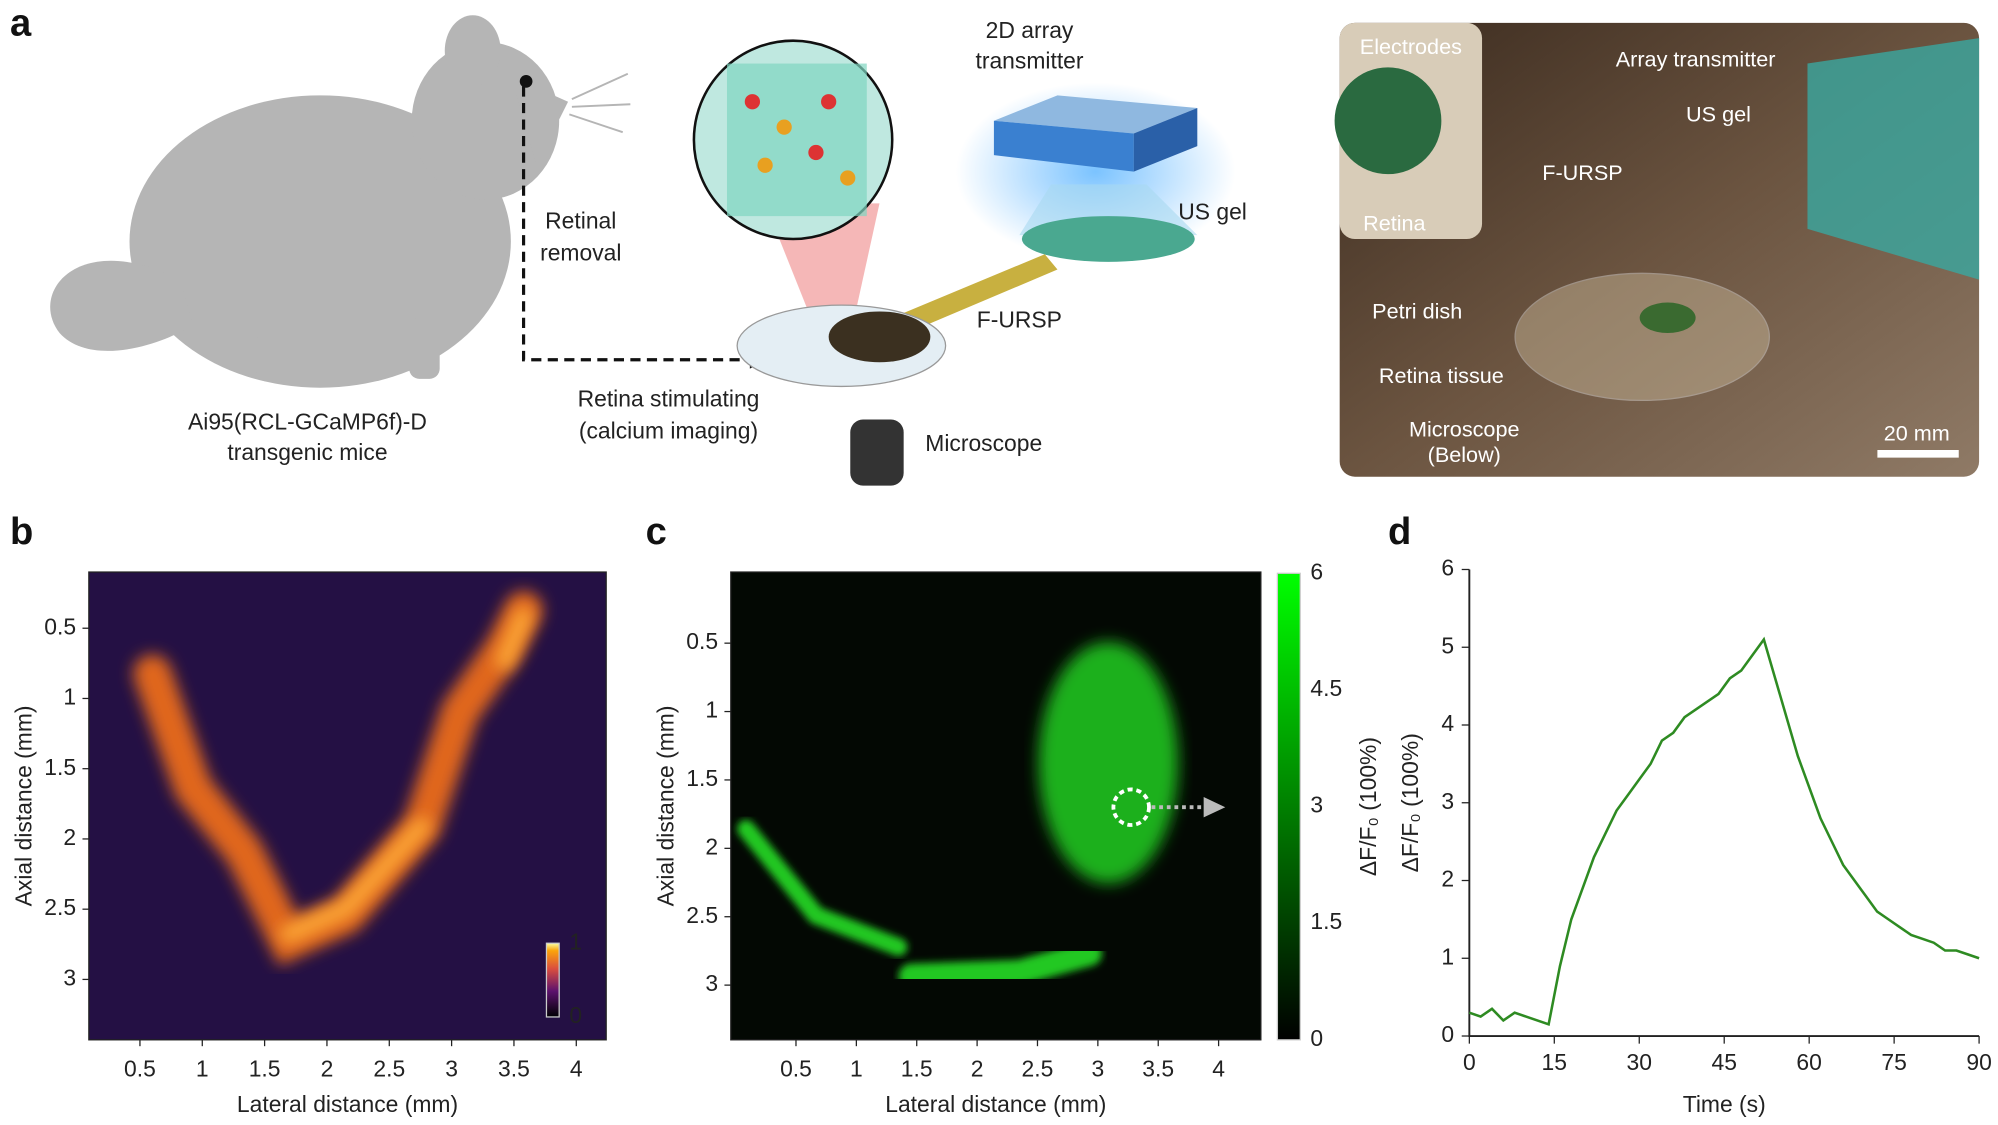 This screenshot has width=1998, height=1125. What do you see at coordinates (580, 221) in the screenshot?
I see `label: Retinal` at bounding box center [580, 221].